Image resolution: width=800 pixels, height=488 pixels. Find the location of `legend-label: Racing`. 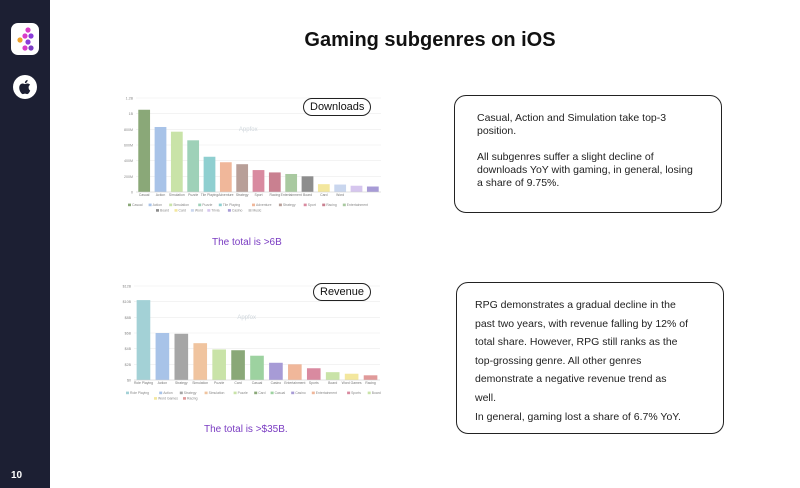

legend-label: Racing is located at coordinates (331, 205).